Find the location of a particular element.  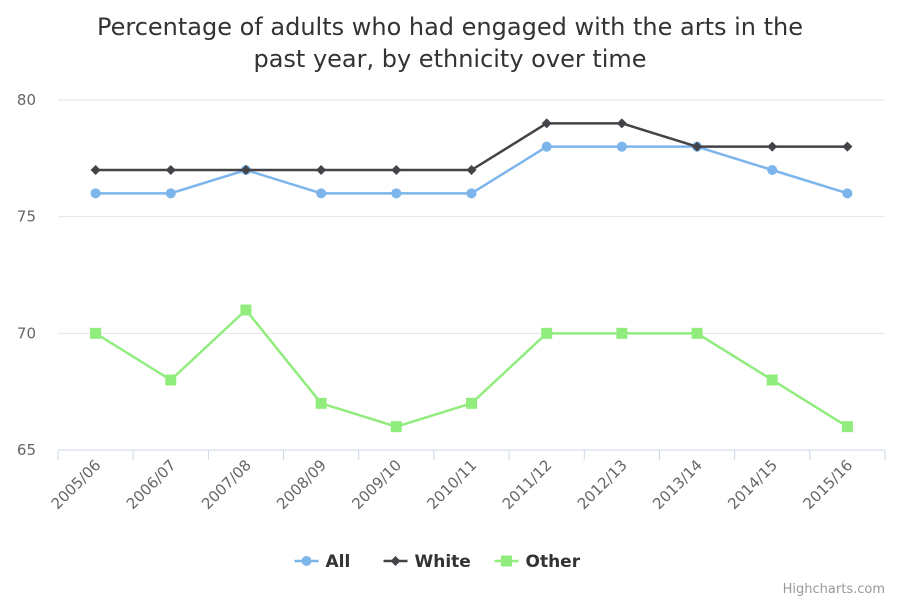

series-line-white is located at coordinates (471, 147).